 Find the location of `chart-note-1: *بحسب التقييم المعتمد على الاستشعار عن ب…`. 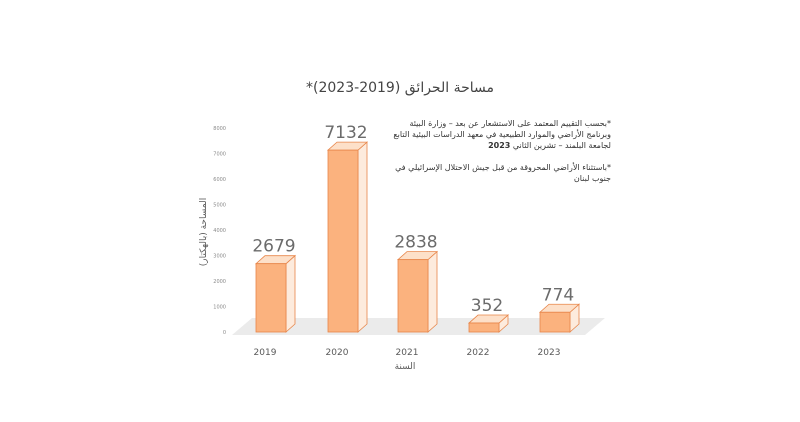

chart-note-1: *بحسب التقييم المعتمد على الاستشعار عن ب… is located at coordinates (502, 134).